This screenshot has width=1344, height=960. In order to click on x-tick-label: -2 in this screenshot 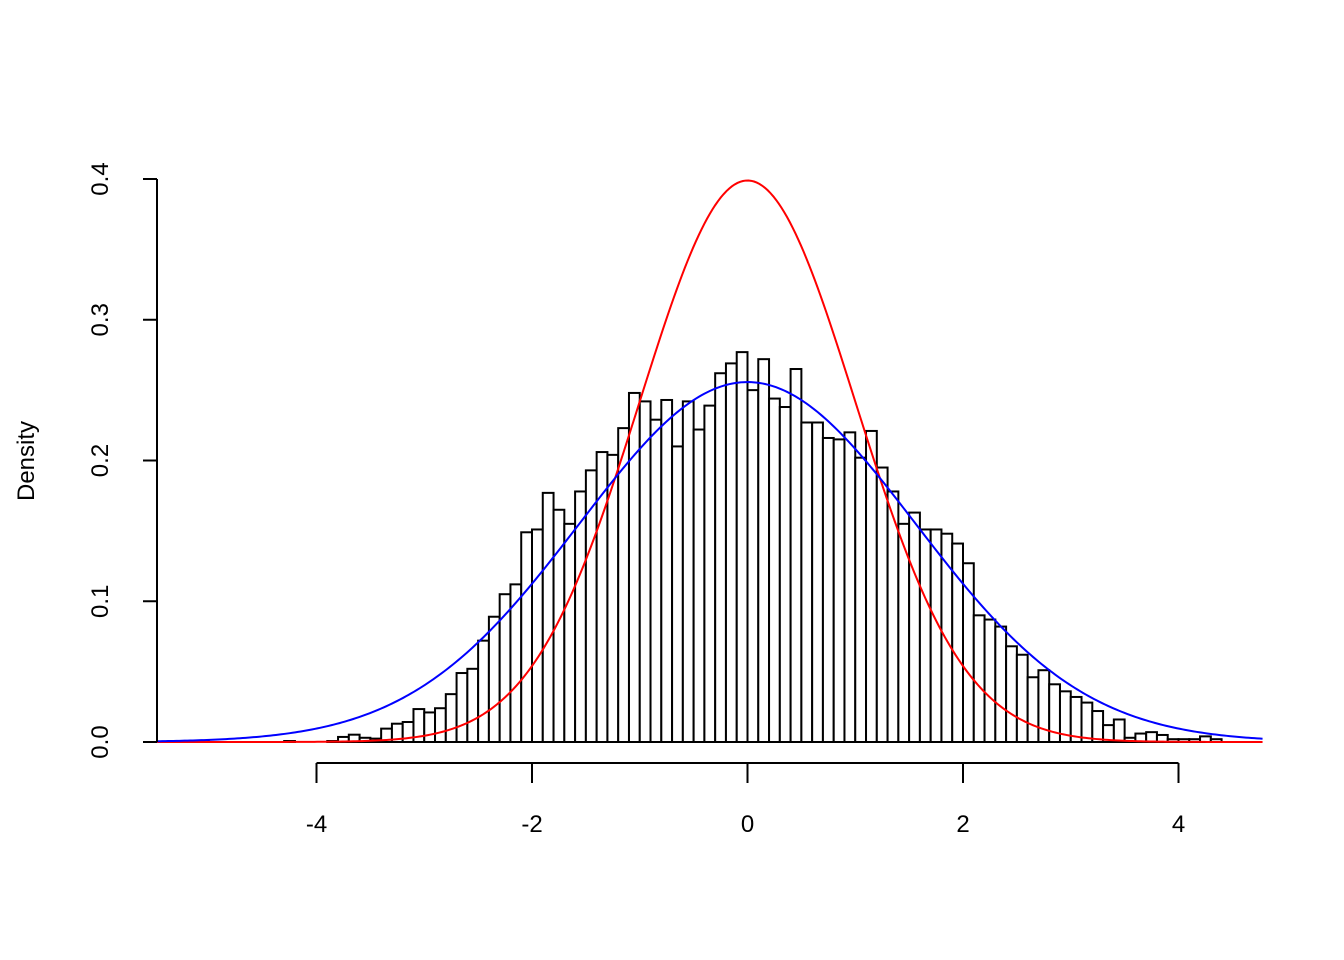, I will do `click(531, 824)`.